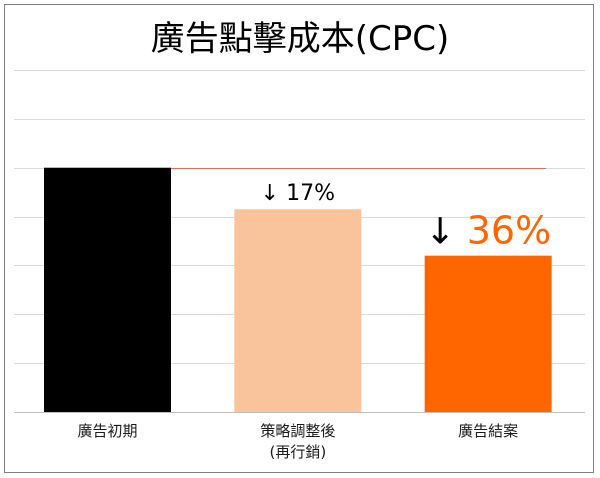  I want to click on annotations: ↓ 17% ↓ 36%, so click(406, 216).